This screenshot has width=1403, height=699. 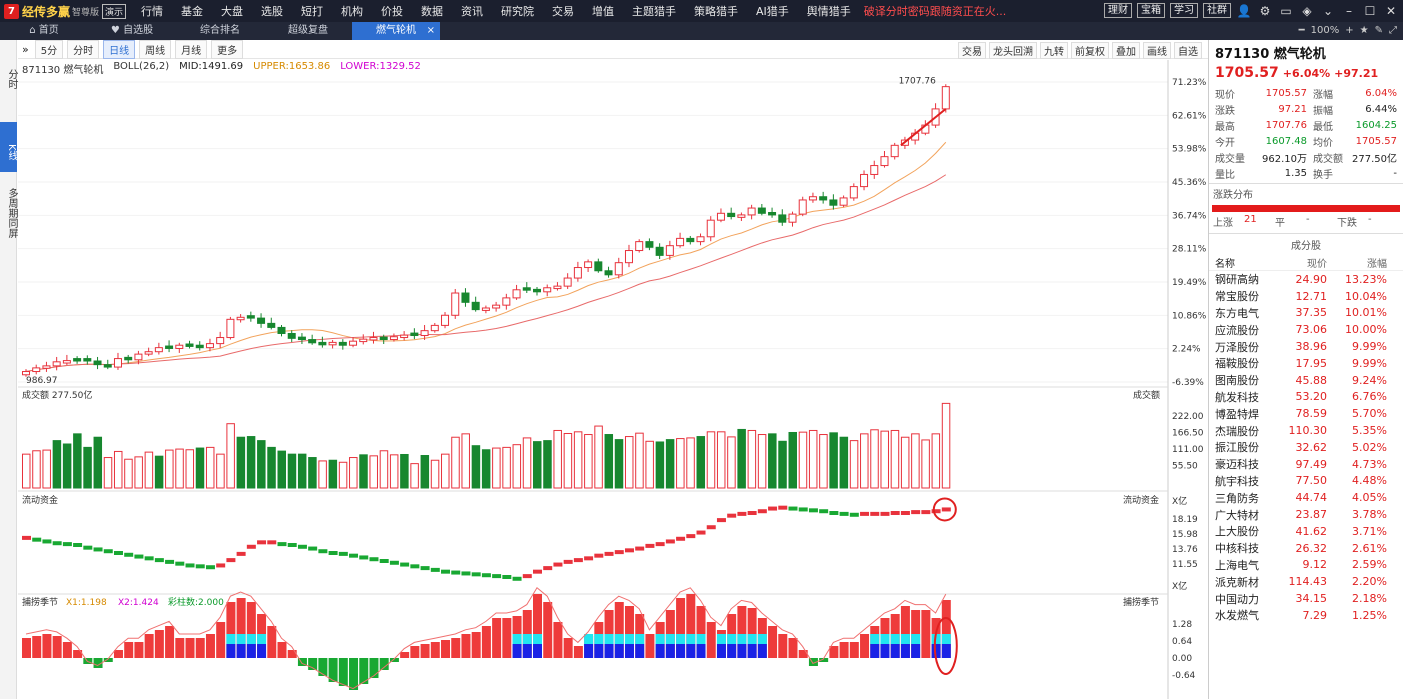 I want to click on component-row: 杰瑞股份 110.30 5.35%, so click(x=1301, y=431).